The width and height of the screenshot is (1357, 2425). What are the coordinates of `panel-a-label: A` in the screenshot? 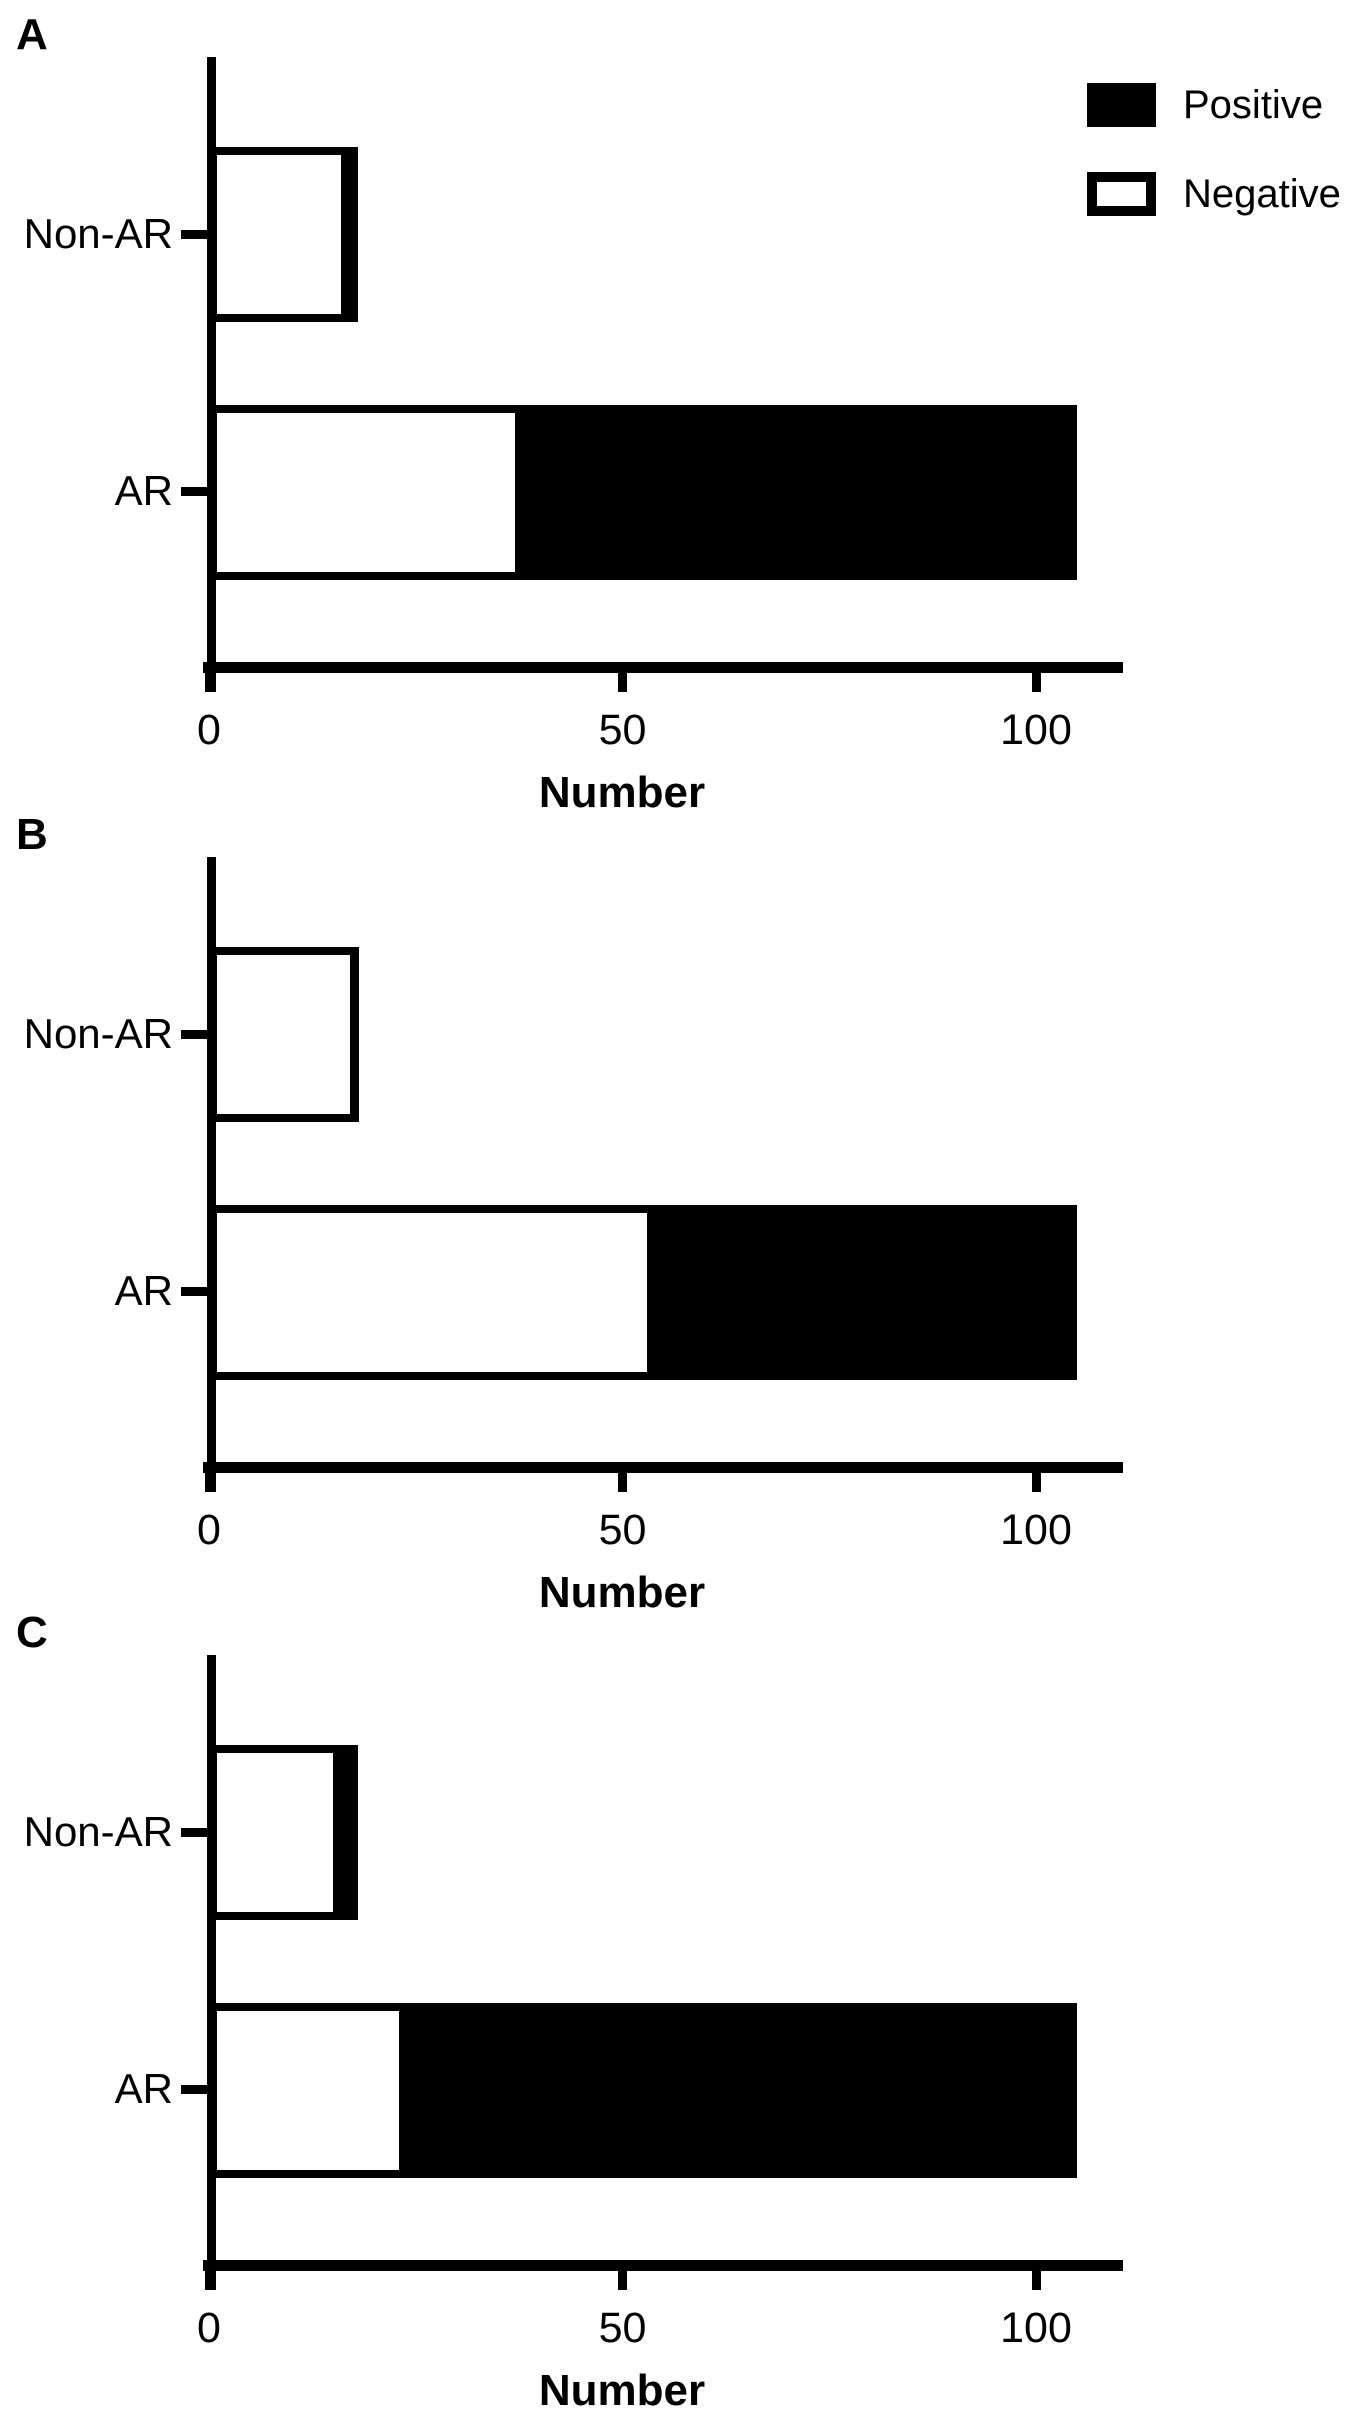 It's located at (32, 34).